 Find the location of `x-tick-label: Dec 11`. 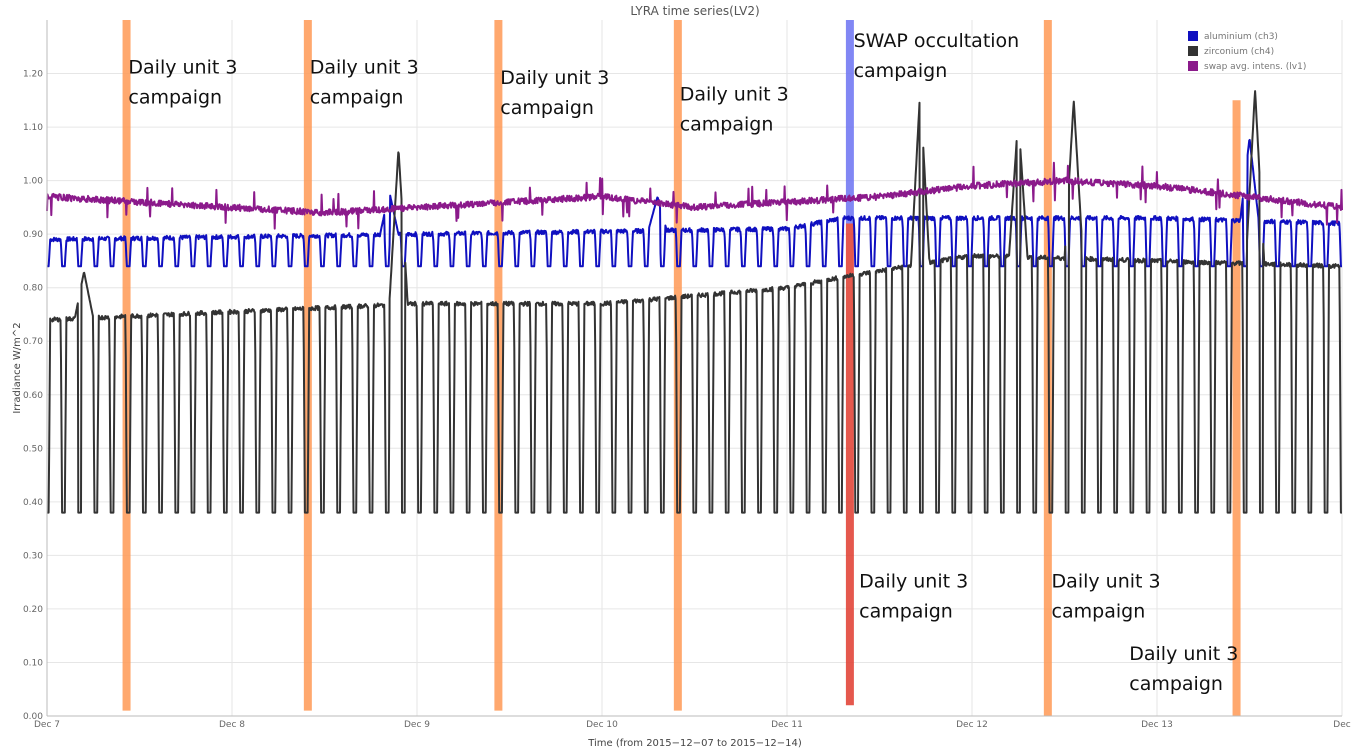

x-tick-label: Dec 11 is located at coordinates (787, 725).